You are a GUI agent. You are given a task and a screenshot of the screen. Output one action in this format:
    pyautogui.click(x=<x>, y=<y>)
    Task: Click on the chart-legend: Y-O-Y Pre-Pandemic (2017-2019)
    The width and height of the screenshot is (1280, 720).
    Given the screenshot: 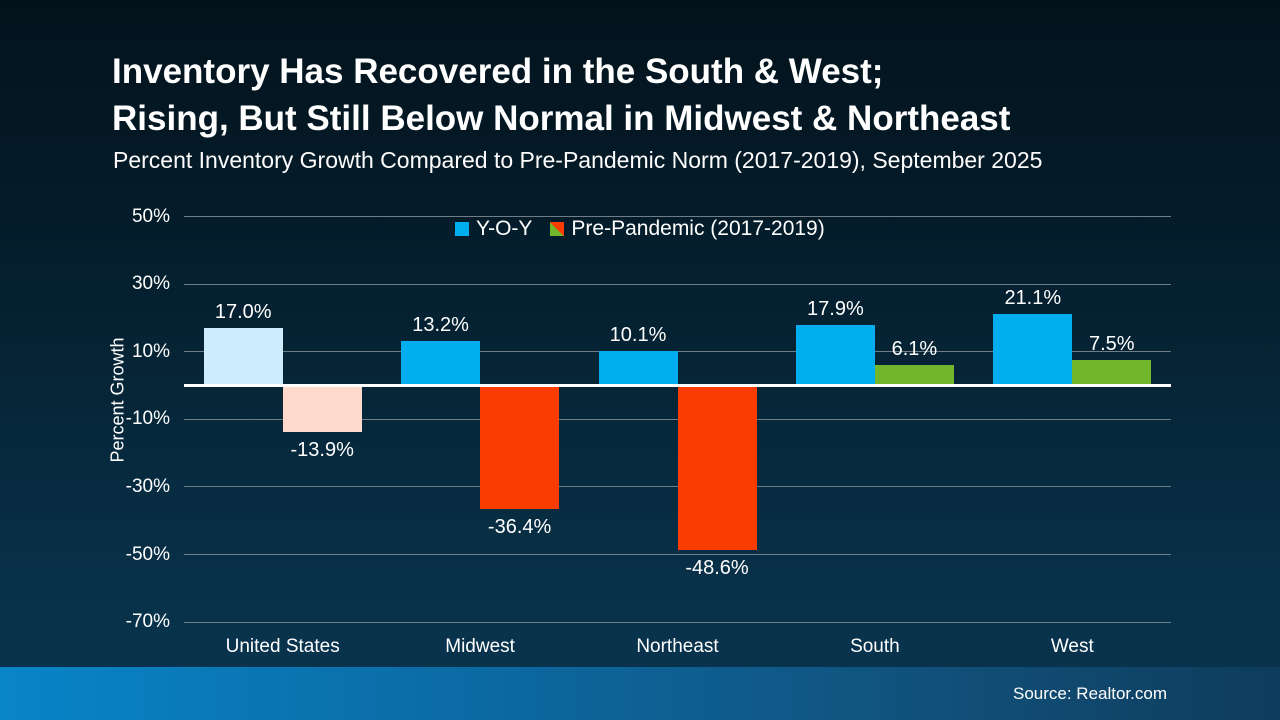 What is the action you would take?
    pyautogui.click(x=640, y=229)
    